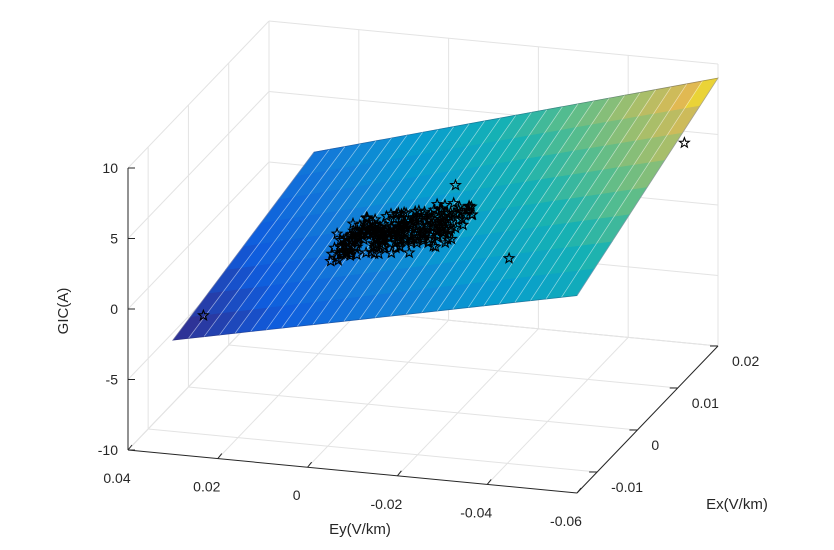  I want to click on y-tick-label: -0.06, so click(566, 521).